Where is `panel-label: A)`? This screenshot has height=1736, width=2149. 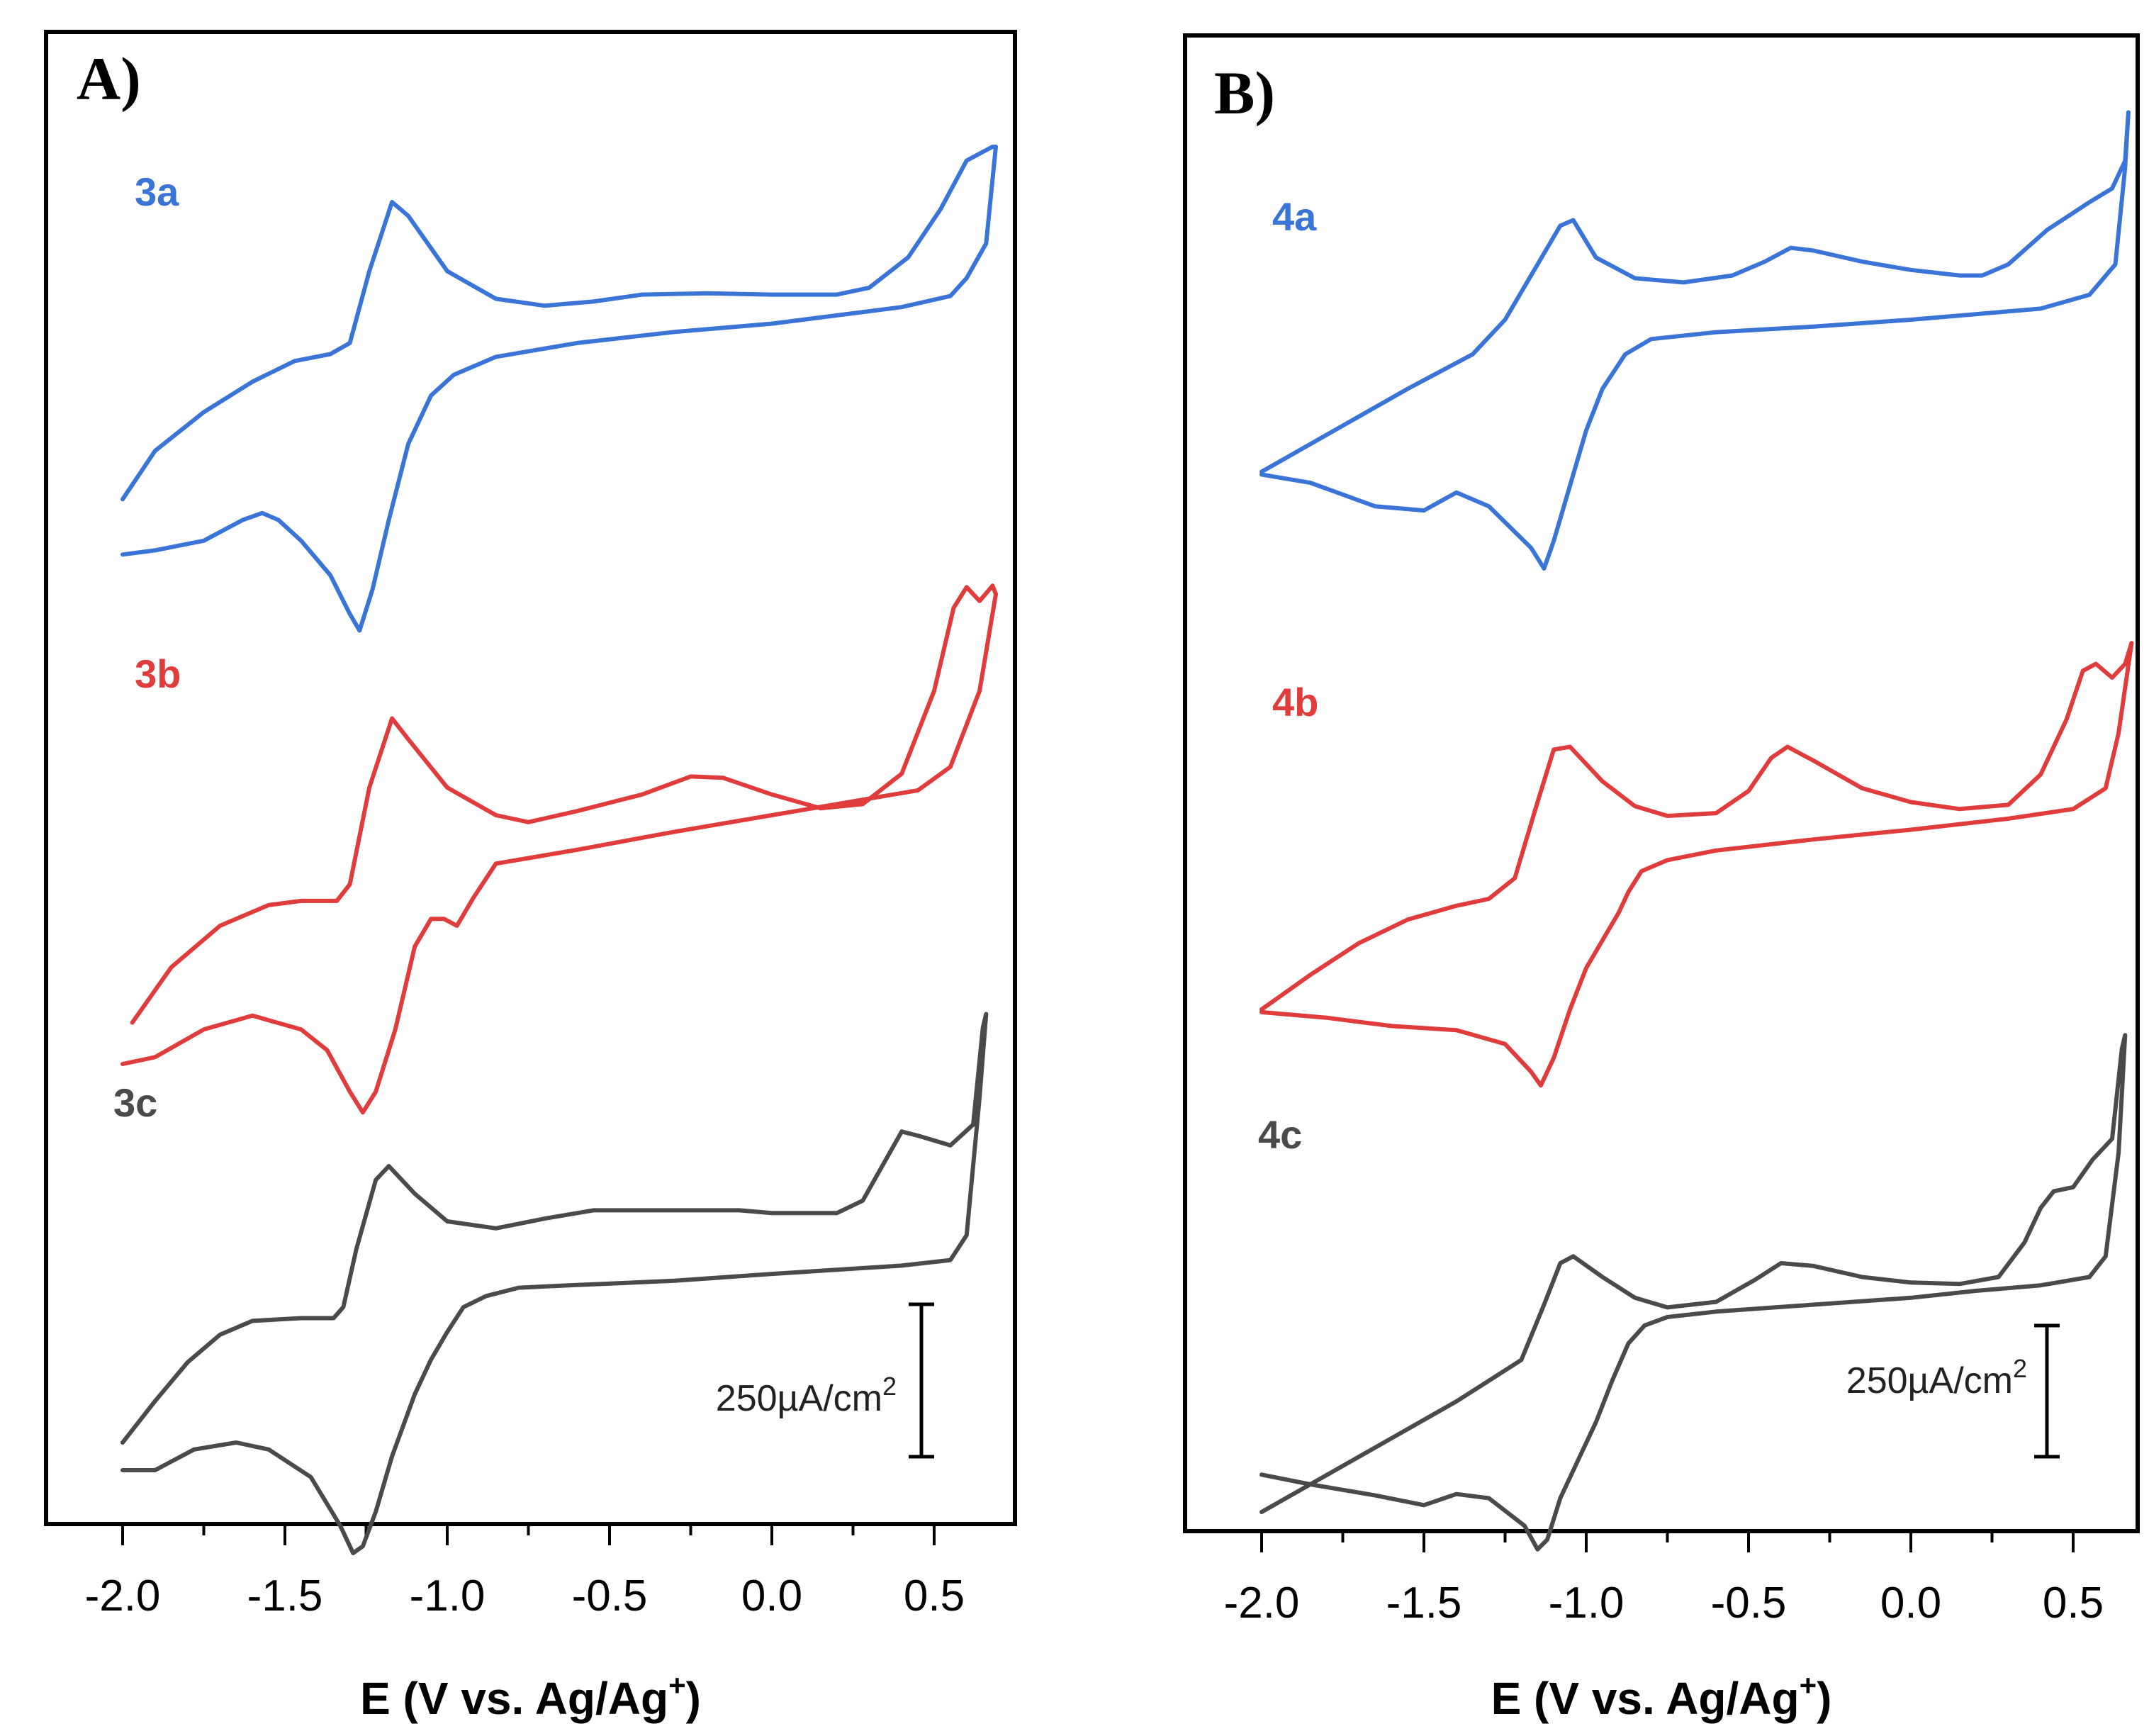 panel-label: A) is located at coordinates (109, 79).